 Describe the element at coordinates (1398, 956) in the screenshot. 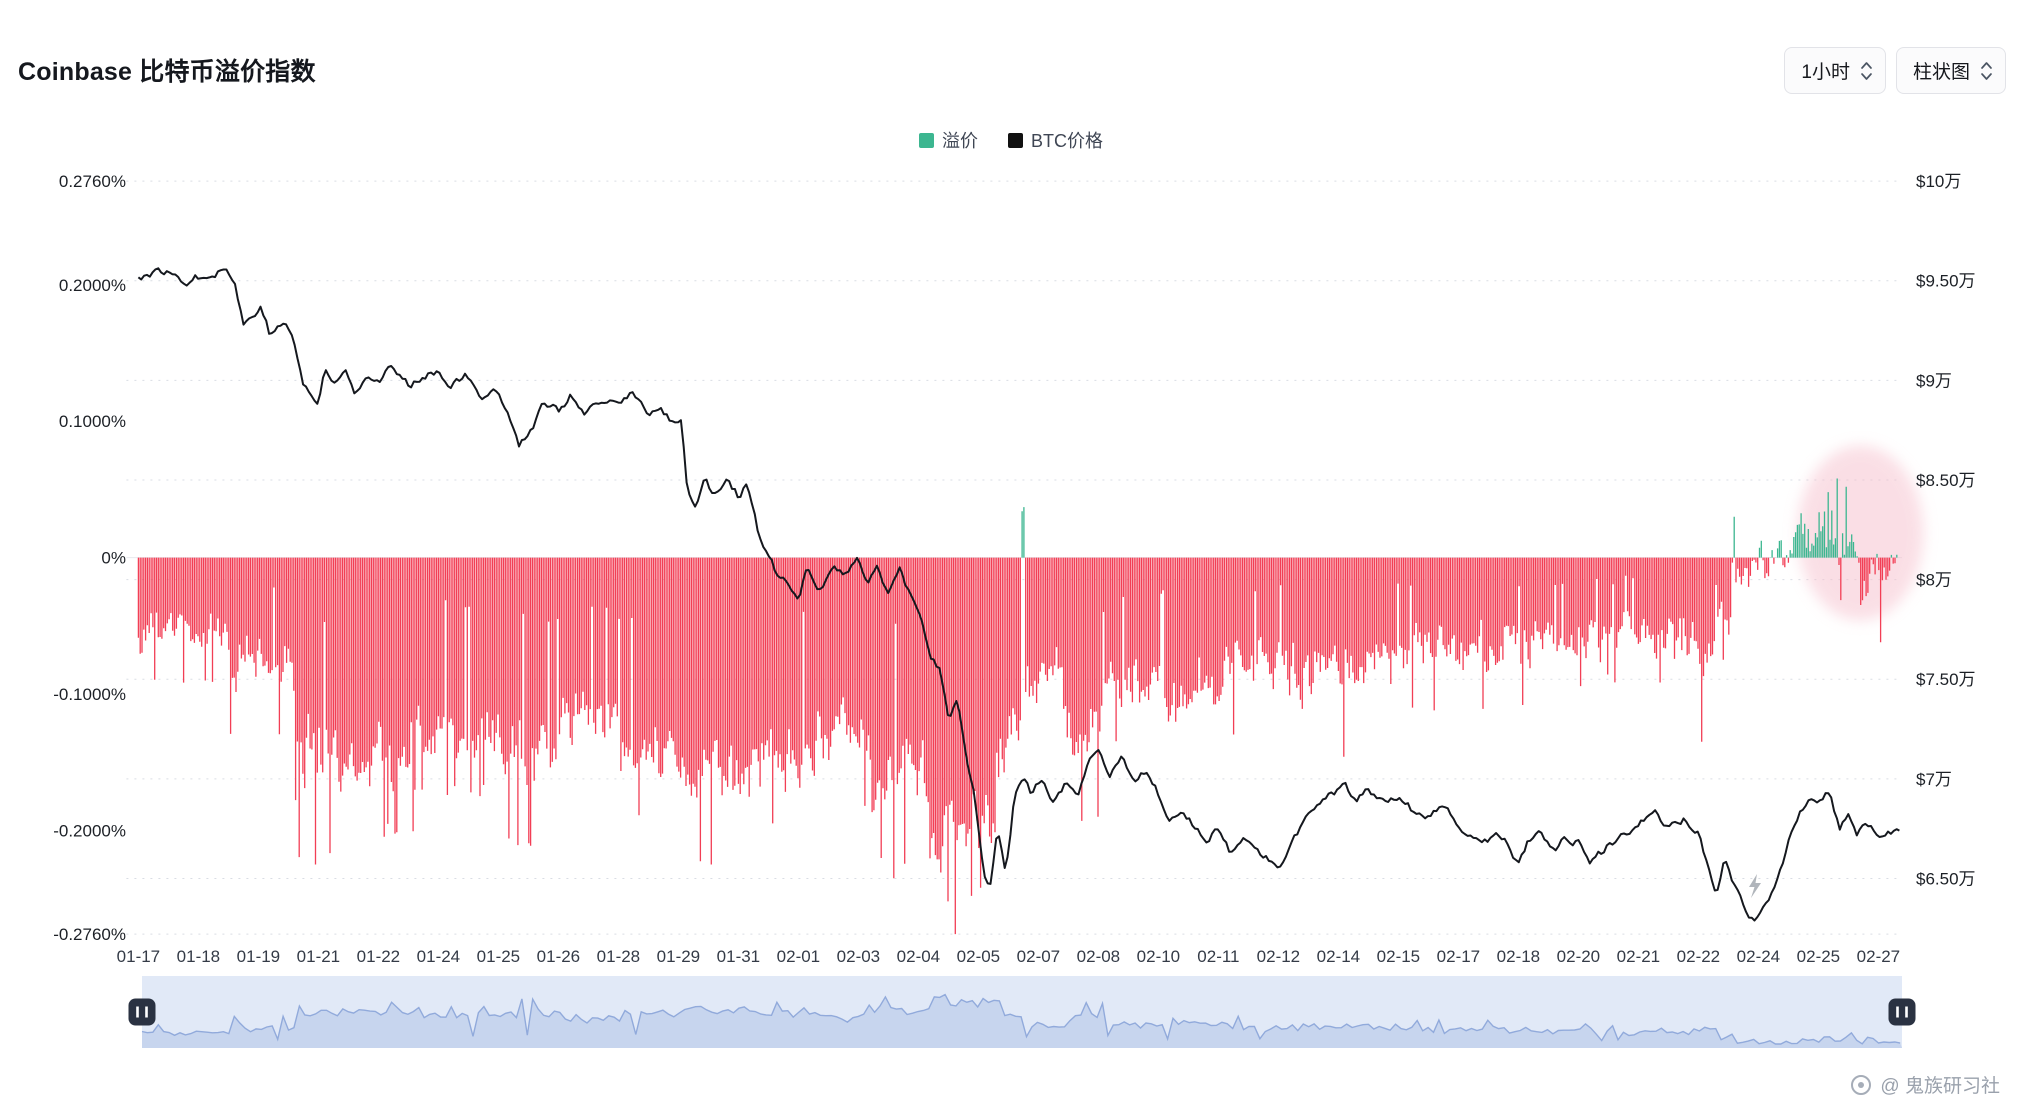

I see `svg-text: 02-15` at that location.